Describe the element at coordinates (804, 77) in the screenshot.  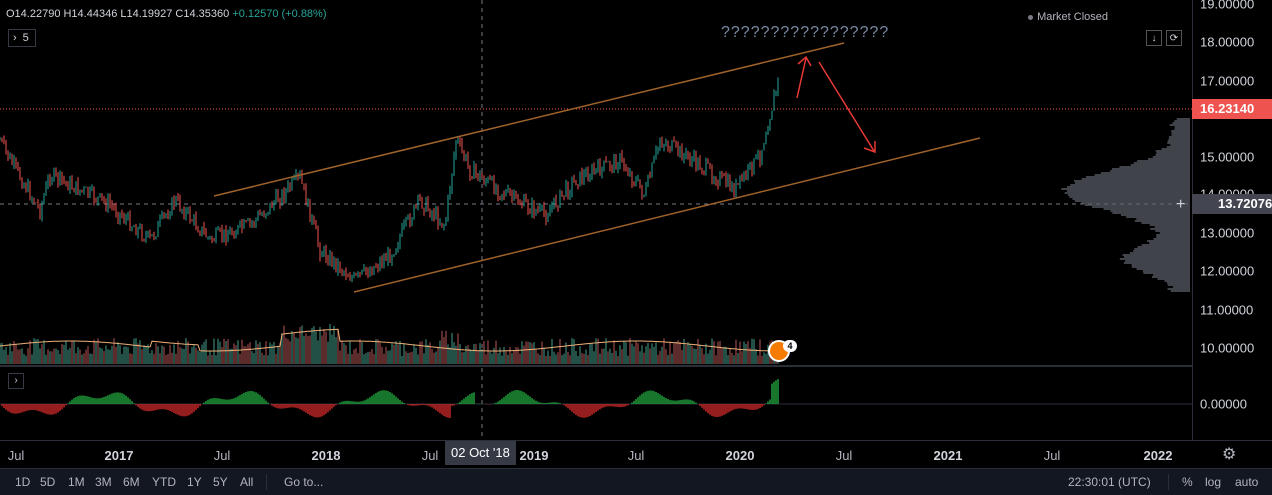
I see `arrow-up` at that location.